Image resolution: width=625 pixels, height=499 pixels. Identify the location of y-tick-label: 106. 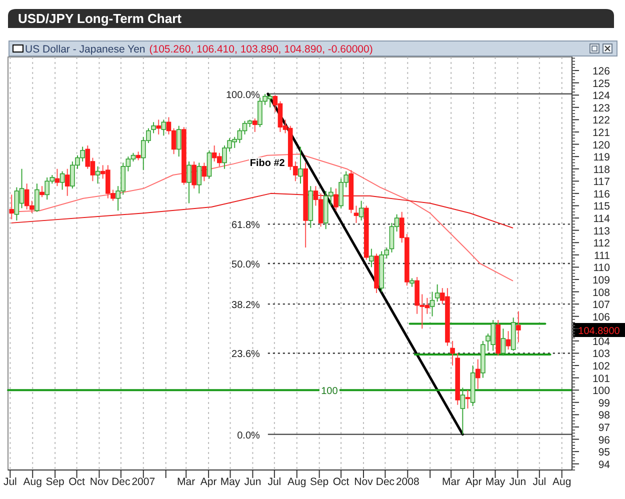
(601, 317).